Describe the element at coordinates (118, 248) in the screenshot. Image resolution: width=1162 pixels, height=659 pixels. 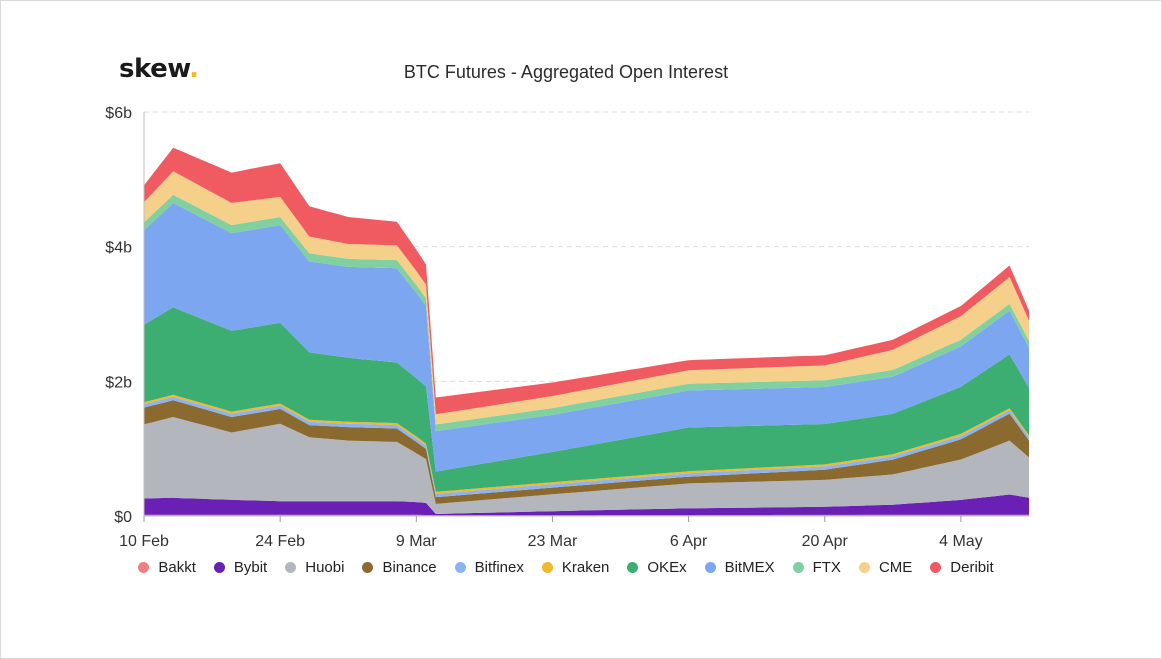
I see `y-tick-label: $4b` at that location.